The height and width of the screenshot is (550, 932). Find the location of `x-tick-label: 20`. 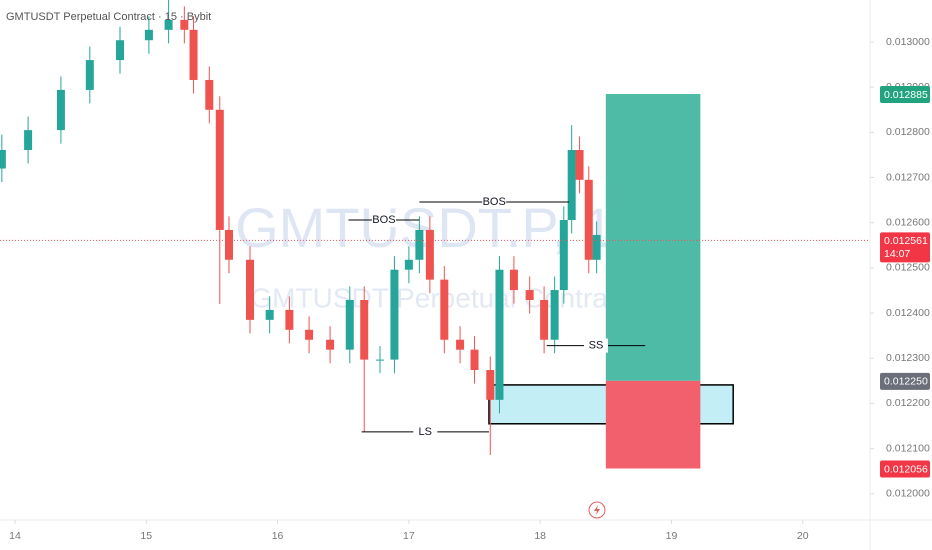

x-tick-label: 20 is located at coordinates (803, 536).